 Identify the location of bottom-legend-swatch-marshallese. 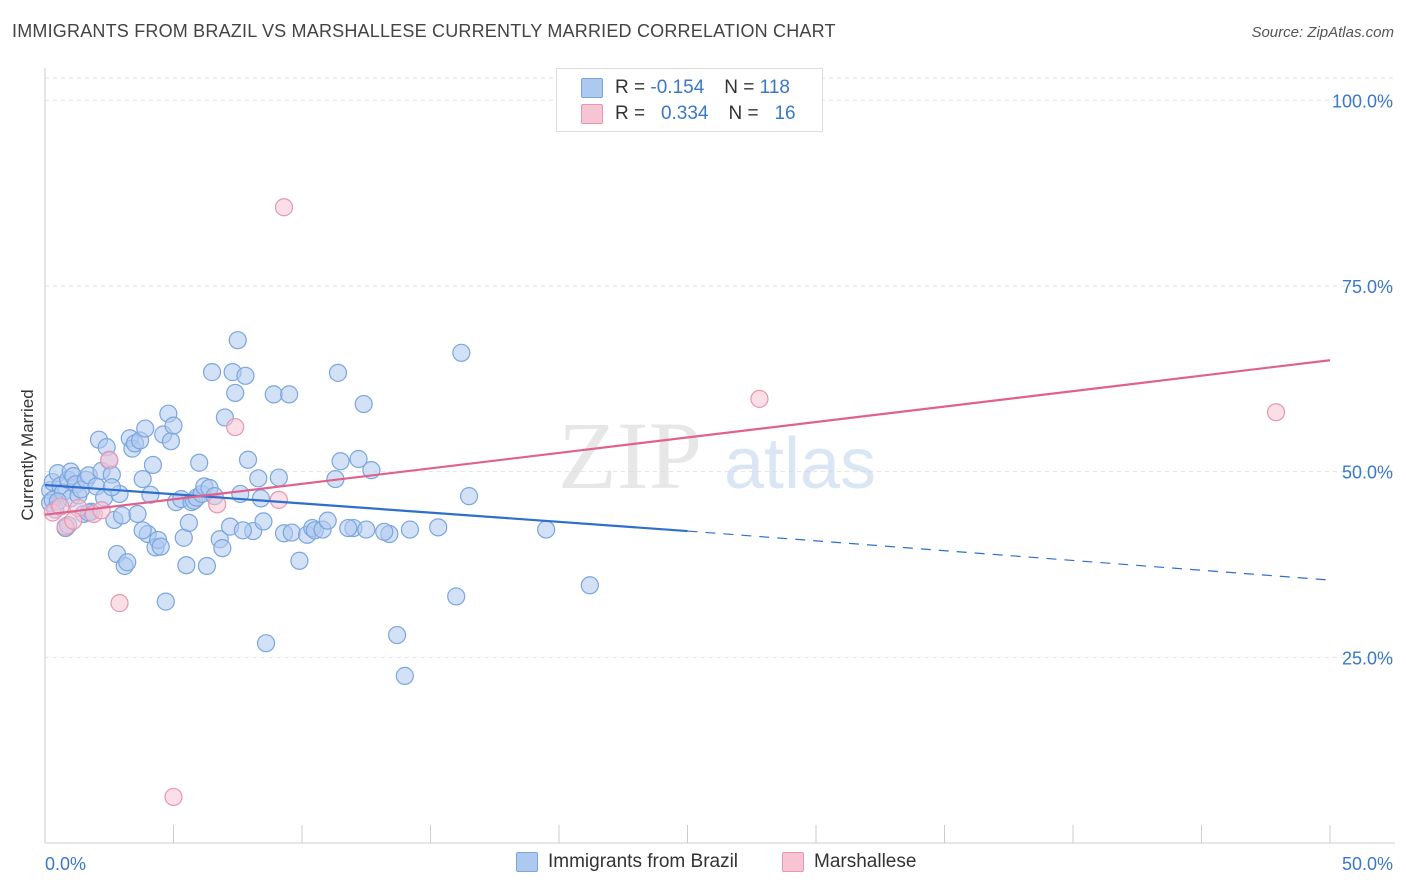
(793, 862).